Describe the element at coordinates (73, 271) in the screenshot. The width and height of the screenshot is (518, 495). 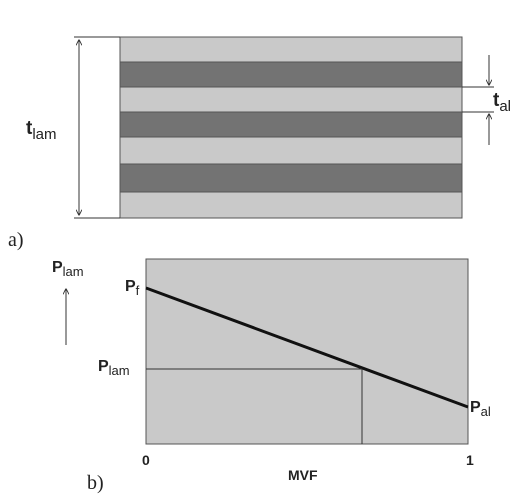
I see `y-axis-label-sub: lam` at that location.